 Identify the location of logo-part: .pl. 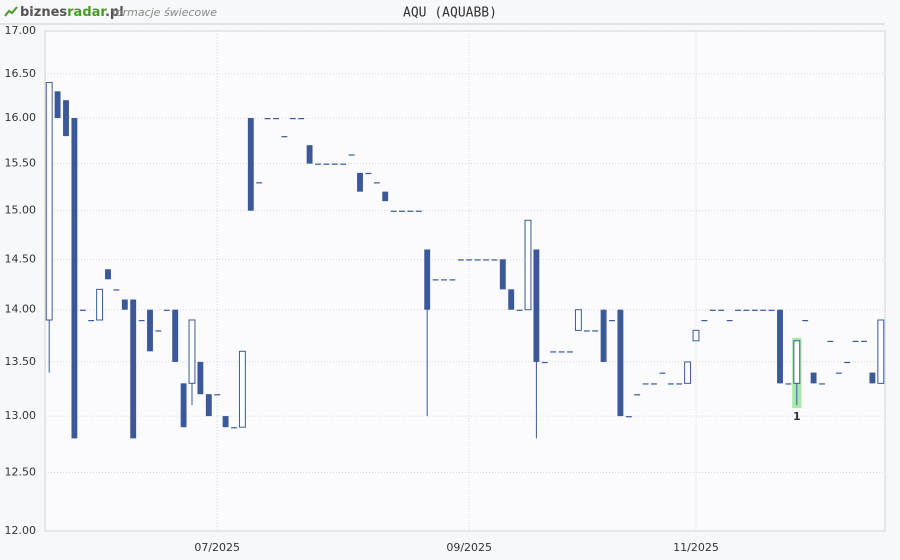
(114, 12).